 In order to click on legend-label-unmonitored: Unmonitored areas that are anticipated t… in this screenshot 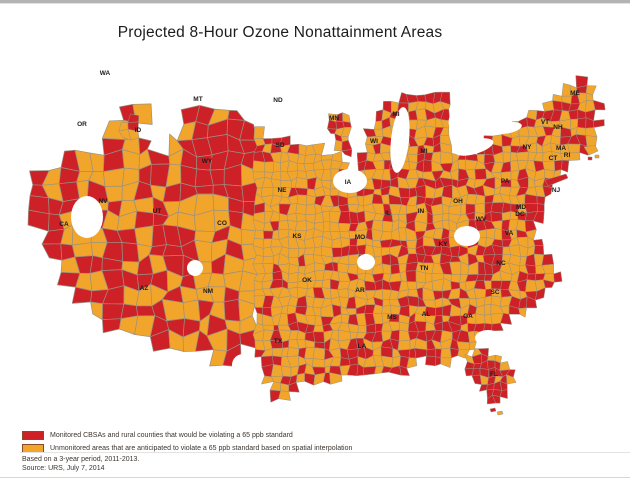, I will do `click(201, 448)`.